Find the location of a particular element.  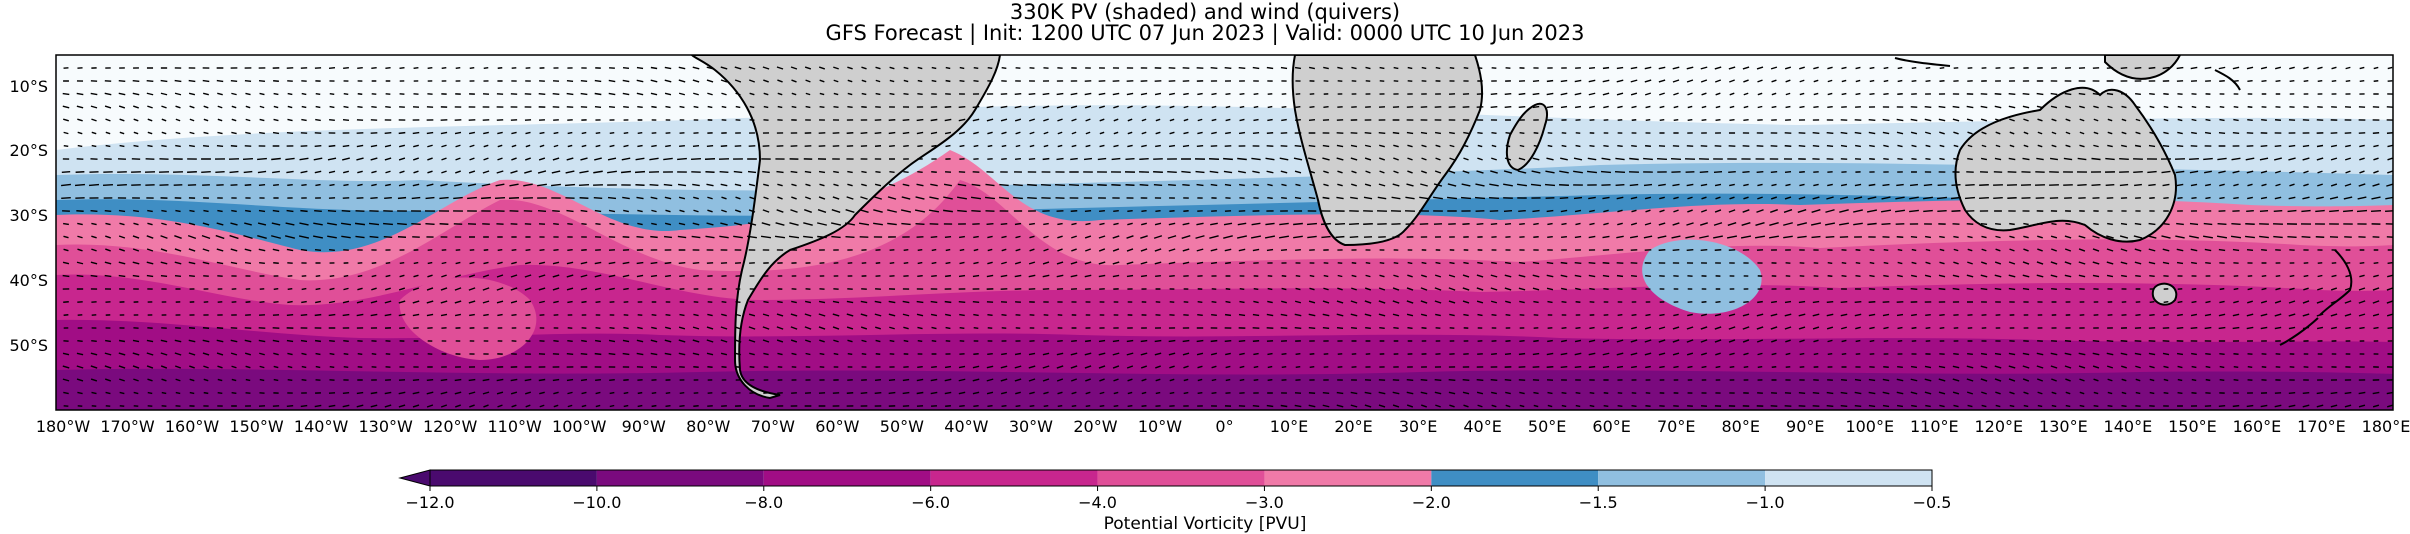

colorbar-segment is located at coordinates (1514, 478).